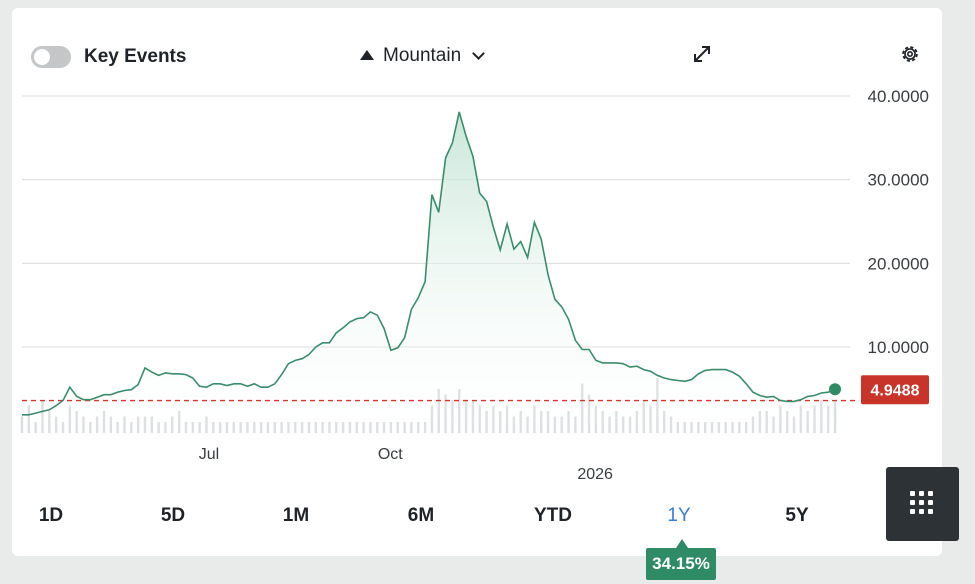  What do you see at coordinates (797, 515) in the screenshot?
I see `range-button-5y: 5Y` at bounding box center [797, 515].